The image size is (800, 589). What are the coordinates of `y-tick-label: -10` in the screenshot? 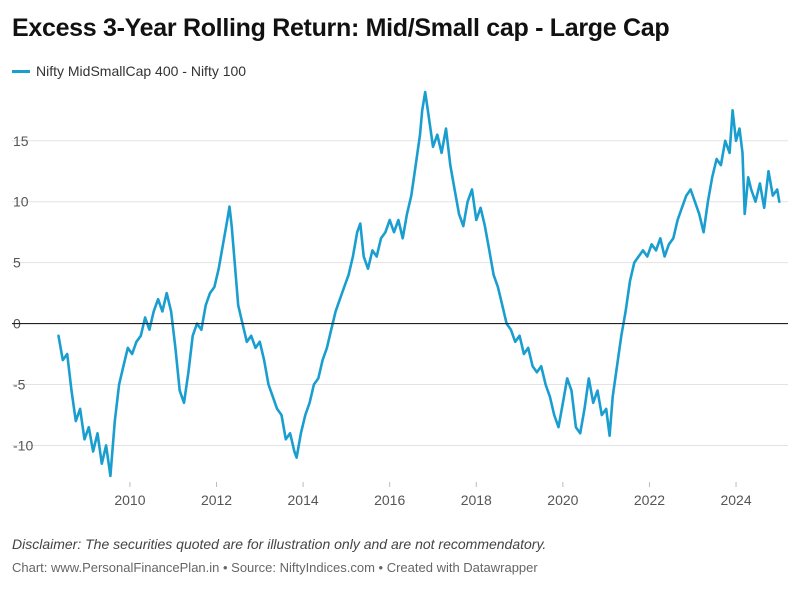 It's located at (23, 445).